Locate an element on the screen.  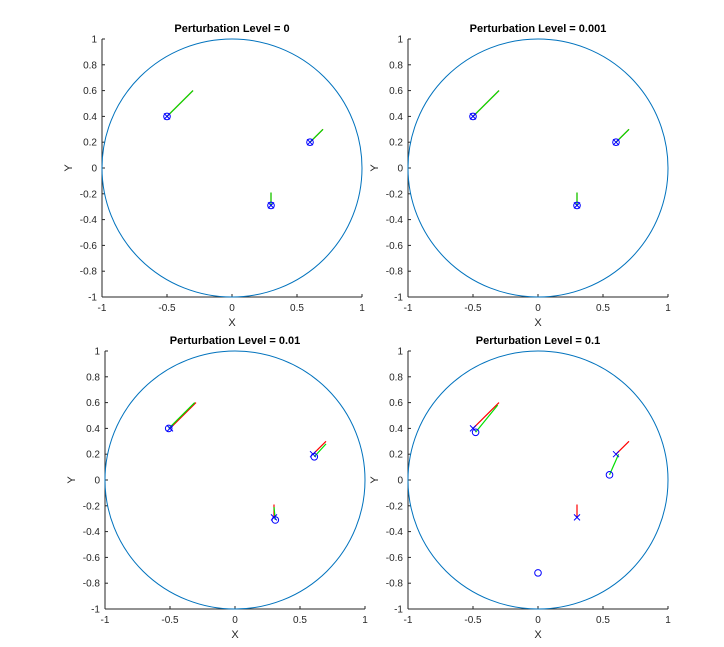
y-tick-label: -0.4 is located at coordinates (395, 220).